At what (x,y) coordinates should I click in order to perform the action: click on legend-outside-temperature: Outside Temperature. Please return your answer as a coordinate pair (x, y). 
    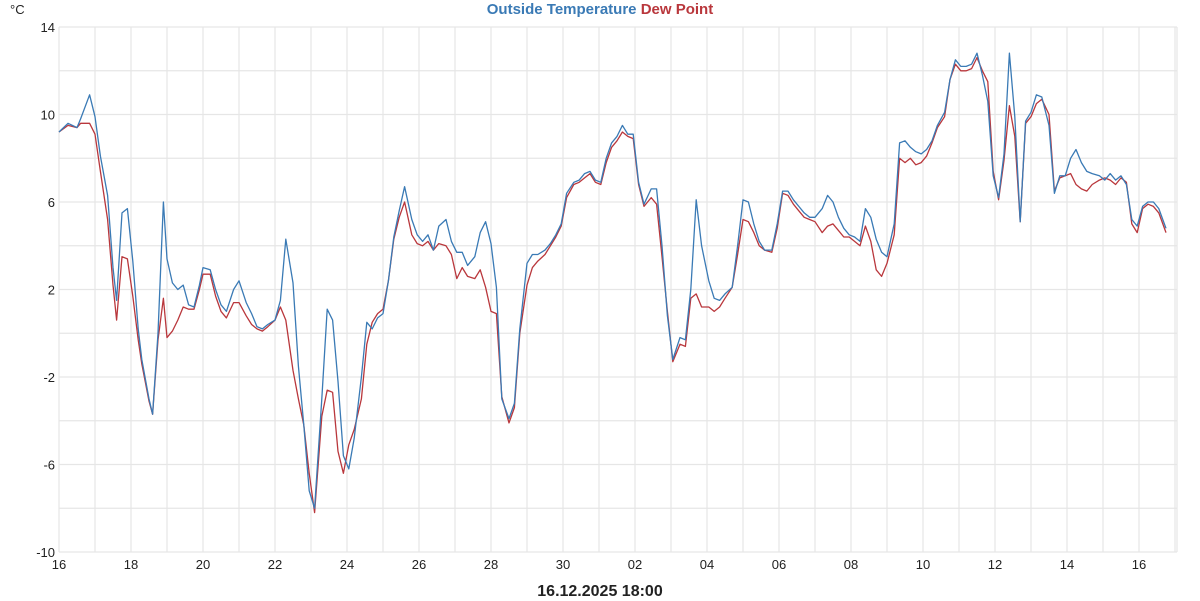
    Looking at the image, I should click on (561, 9).